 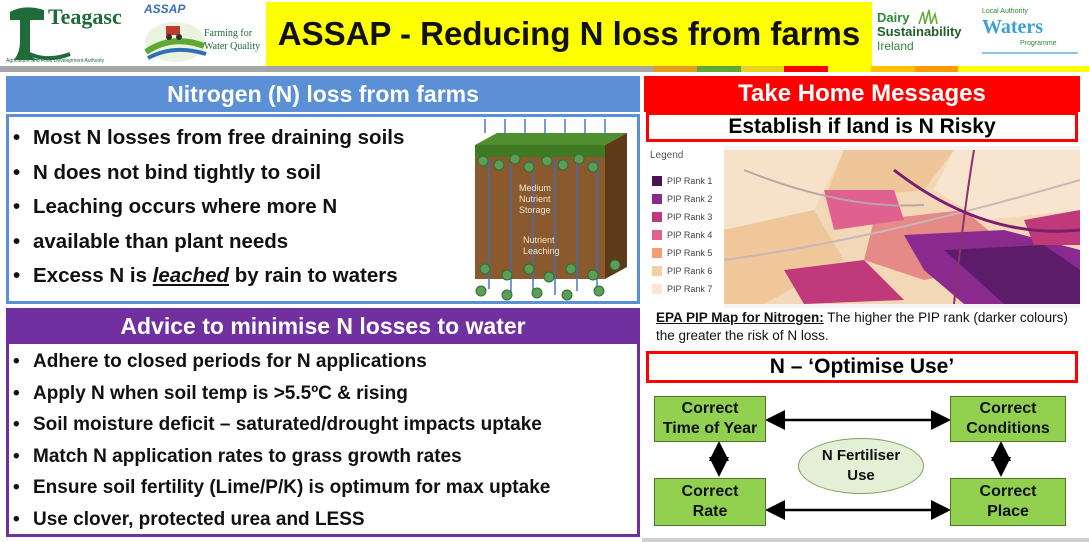 I want to click on dairy-sustainability-logo: Dairy Sustainability Ireland, so click(x=925, y=34).